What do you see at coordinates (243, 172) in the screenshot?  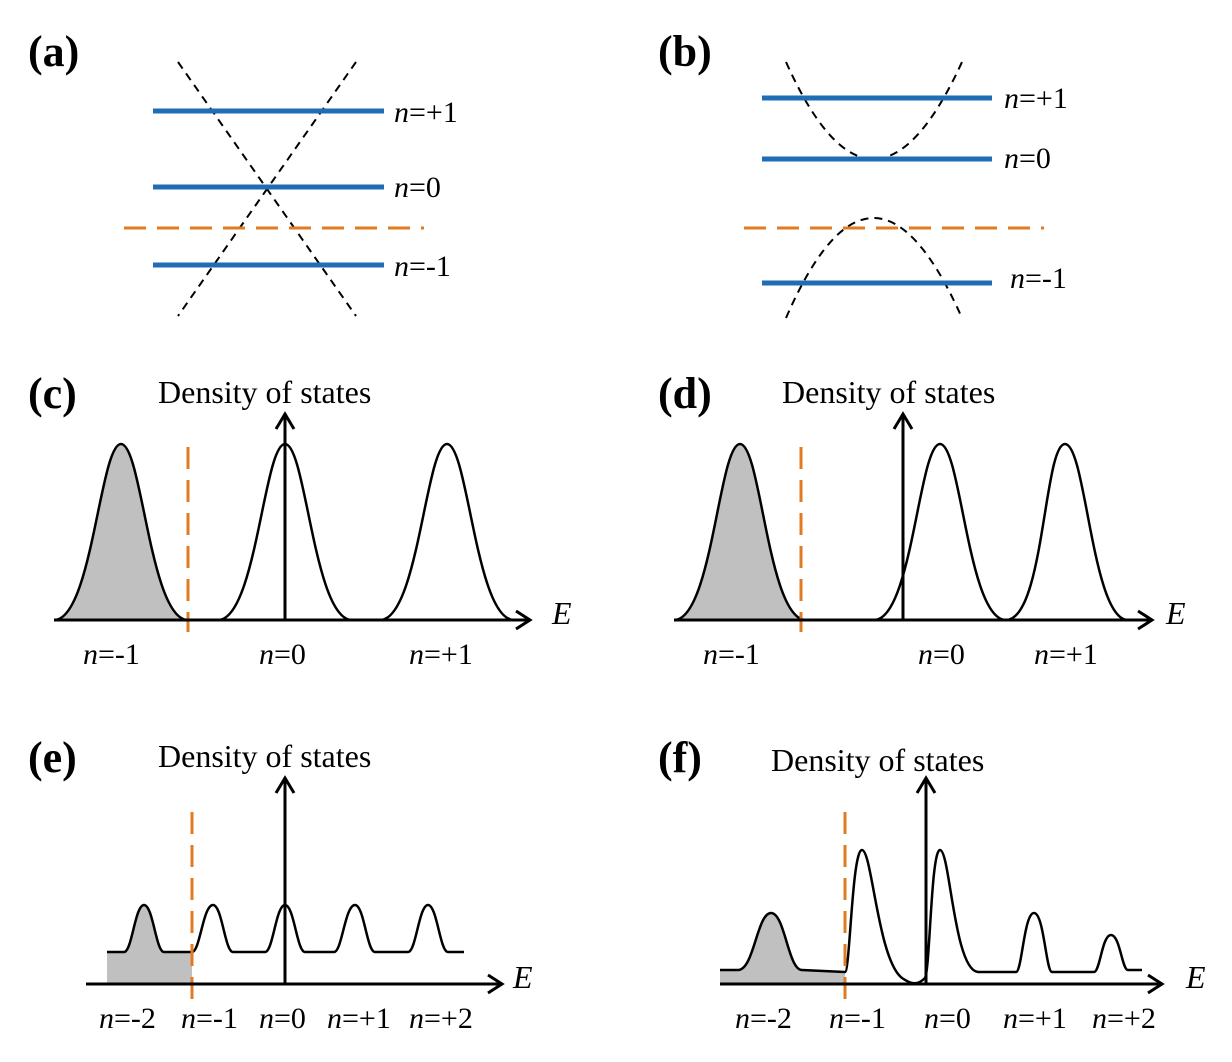 I see `panel-a: (a) n=+1 n=0 n=-1` at bounding box center [243, 172].